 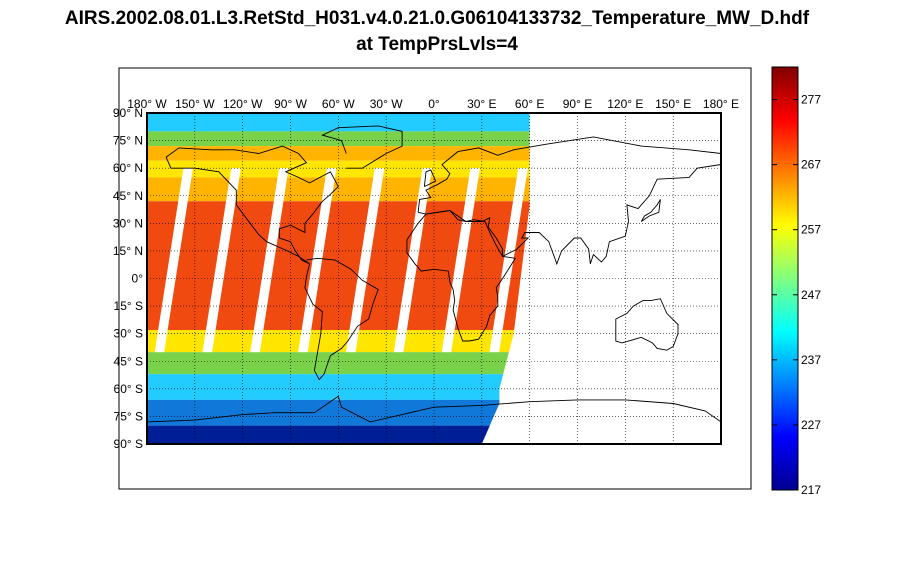 I want to click on lon-tick-label: 30° W, so click(x=386, y=104).